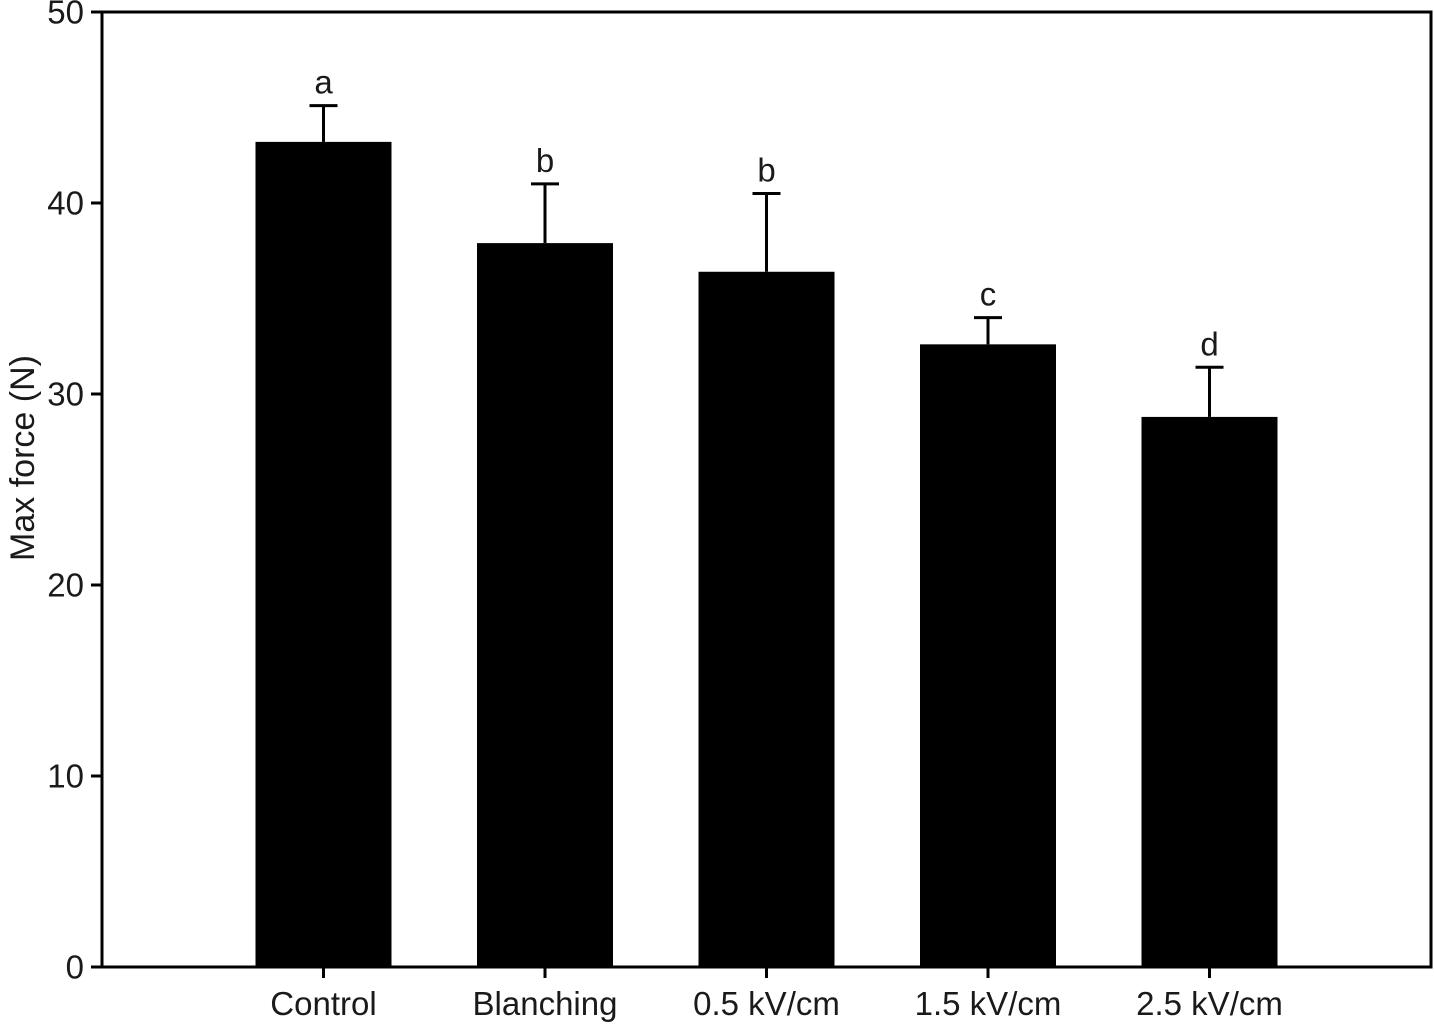 This screenshot has height=1026, width=1434. What do you see at coordinates (65, 203) in the screenshot?
I see `y-tick-label: 40` at bounding box center [65, 203].